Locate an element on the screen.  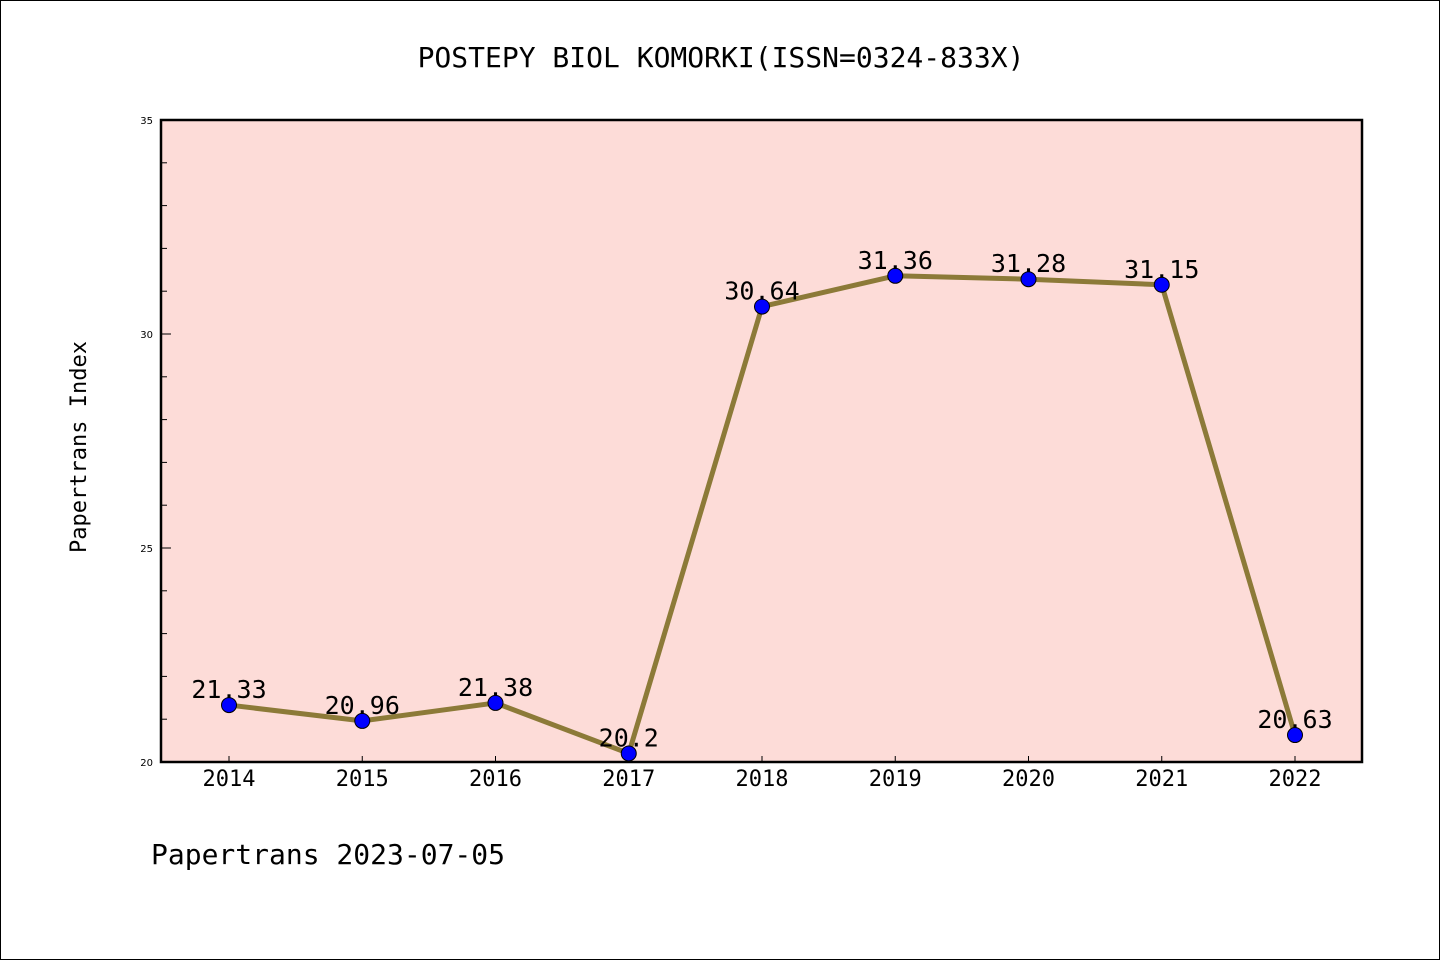
x-tick-label: 2022 is located at coordinates (1295, 779).